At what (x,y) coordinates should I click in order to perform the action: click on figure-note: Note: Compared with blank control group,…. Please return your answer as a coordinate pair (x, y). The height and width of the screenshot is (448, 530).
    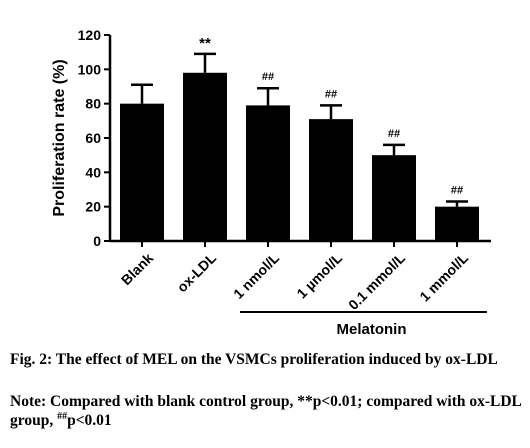
    Looking at the image, I should click on (267, 411).